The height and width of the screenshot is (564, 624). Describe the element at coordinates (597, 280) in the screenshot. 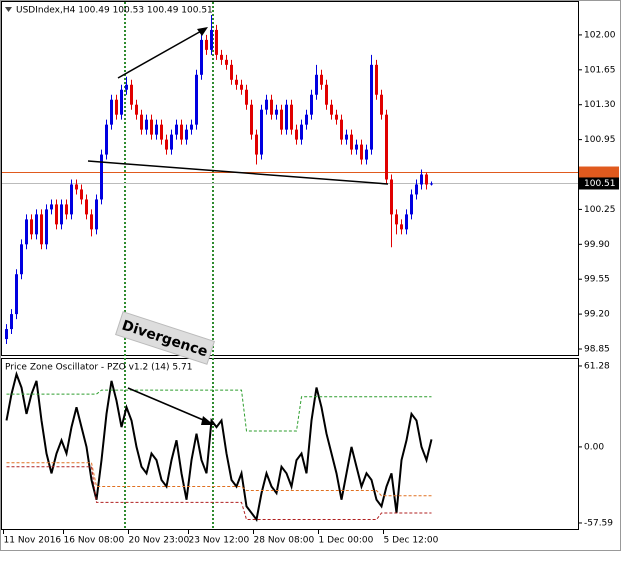

I see `y-tick-label: 99.55` at that location.